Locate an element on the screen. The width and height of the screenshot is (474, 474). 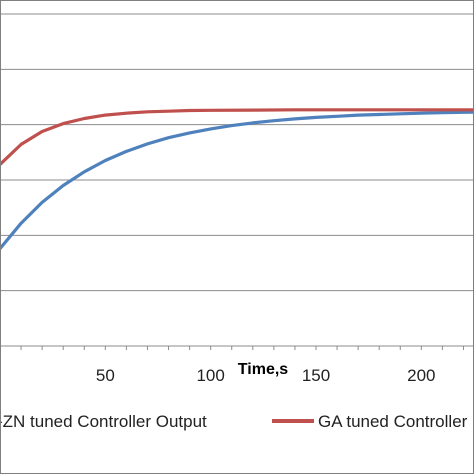
legend-label-1: GA tuned Controller is located at coordinates (393, 421).